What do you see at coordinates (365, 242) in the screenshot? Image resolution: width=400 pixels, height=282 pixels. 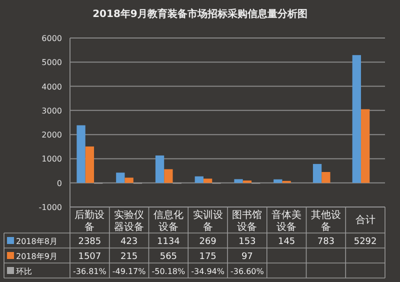 I see `data-label: 5292` at bounding box center [365, 242].